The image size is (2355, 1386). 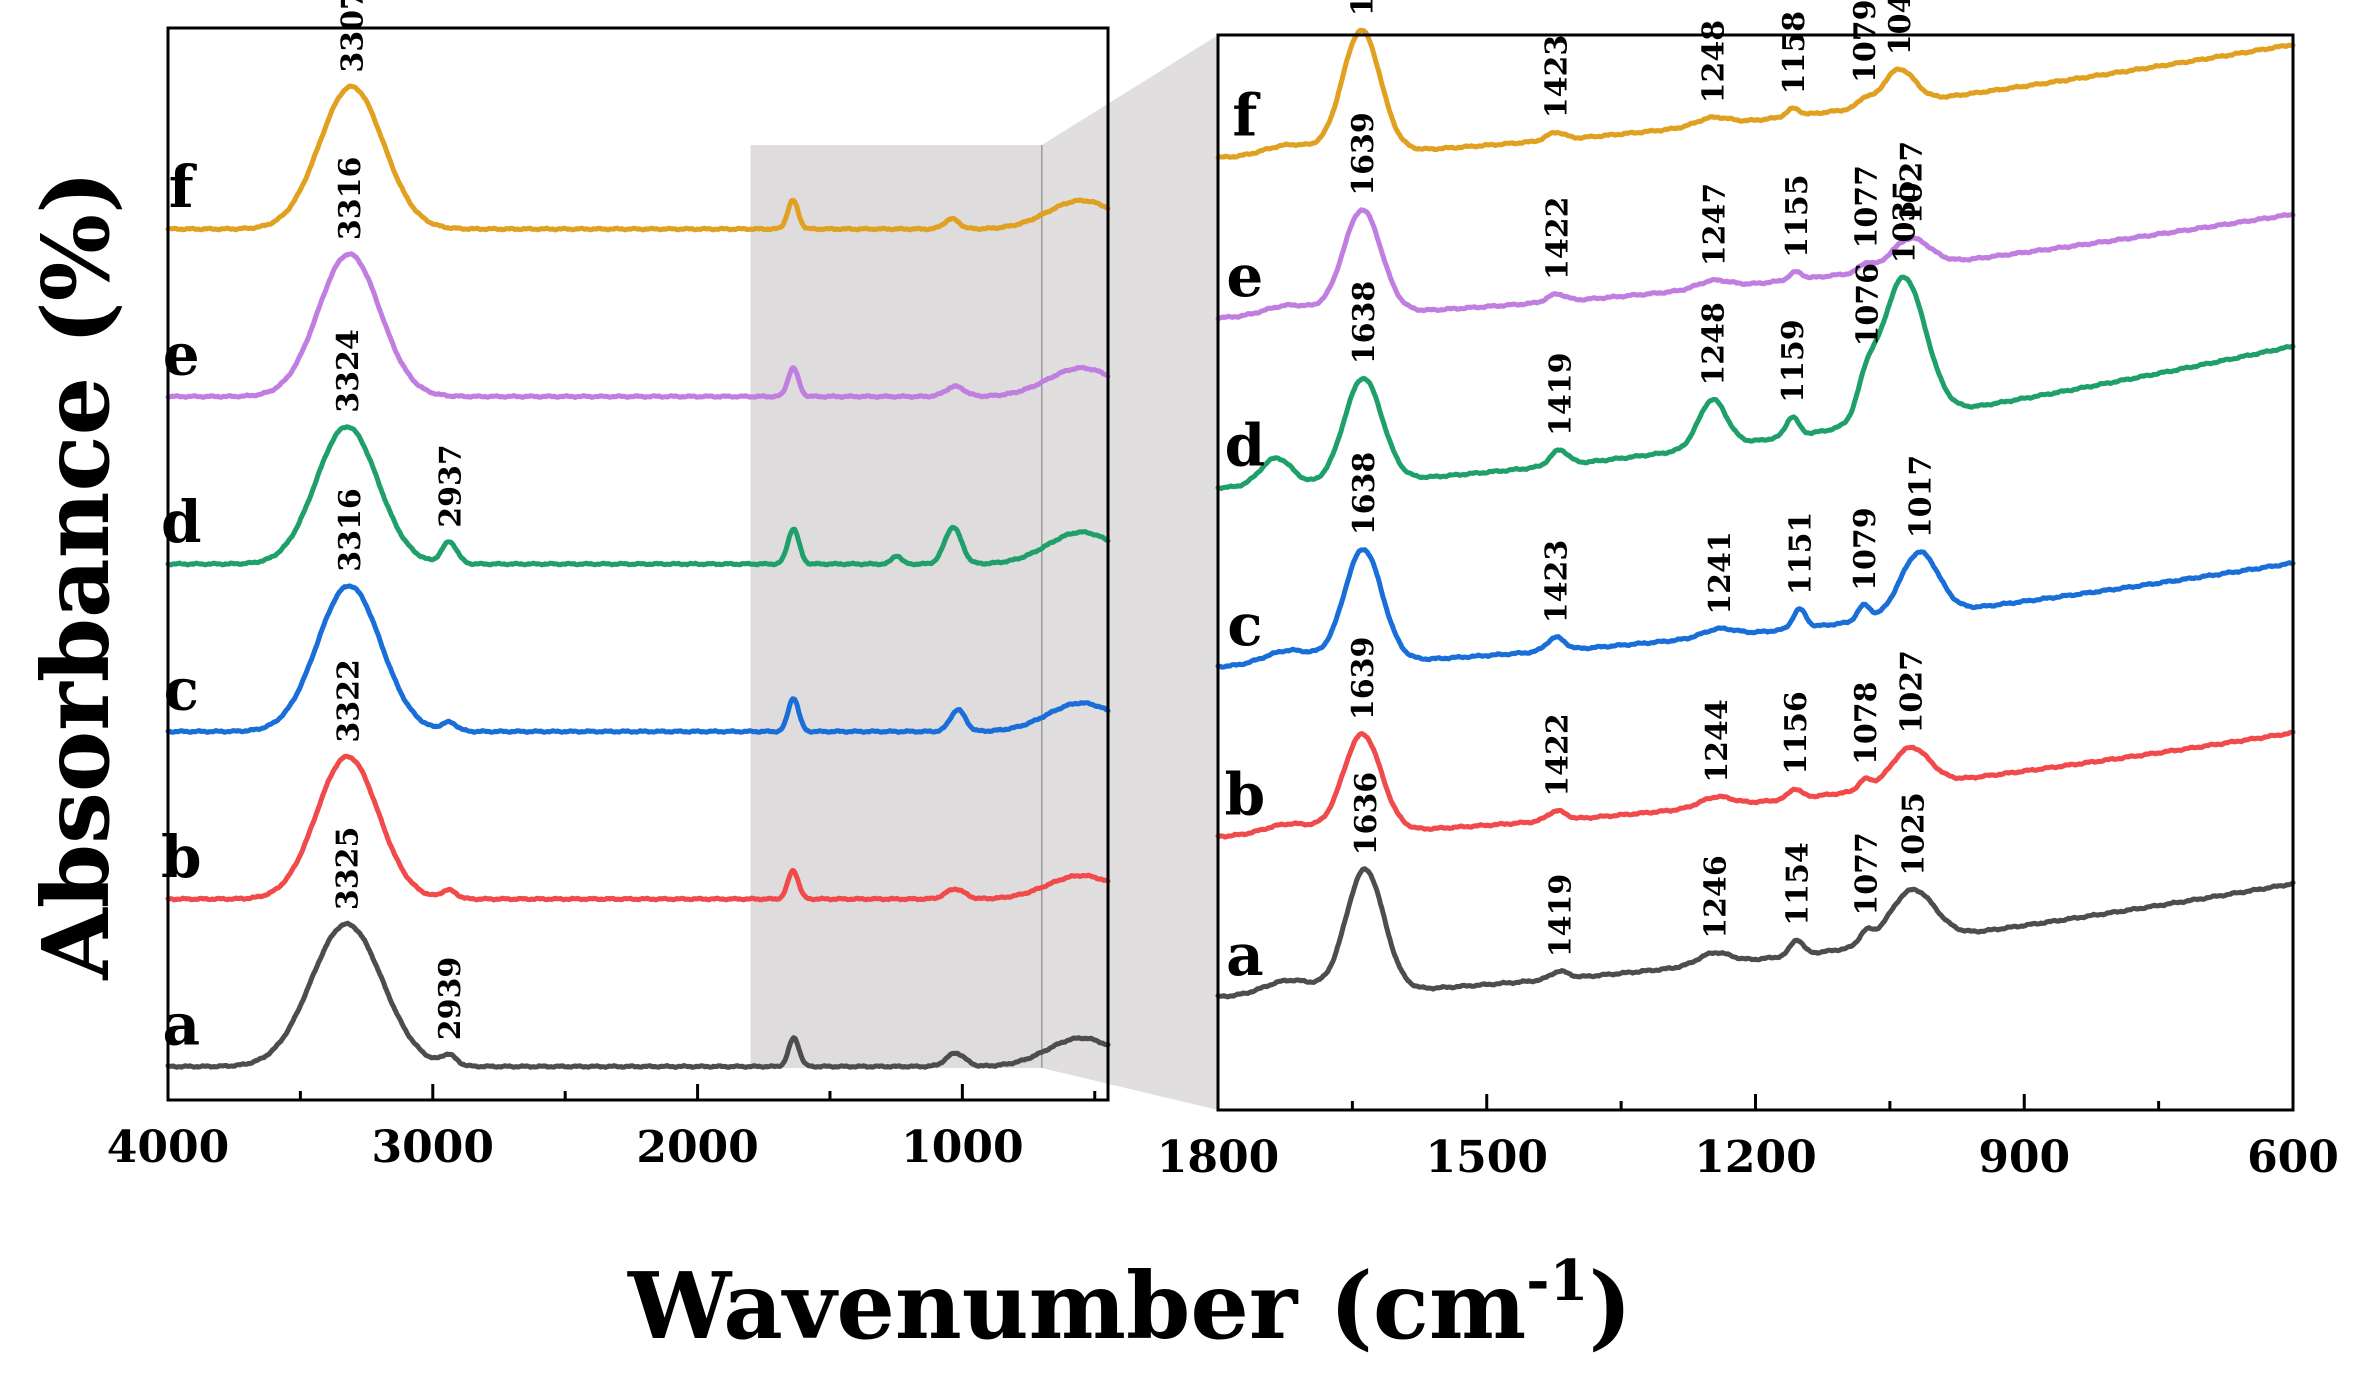 I want to click on series-c-label: c, so click(x=1244, y=625).